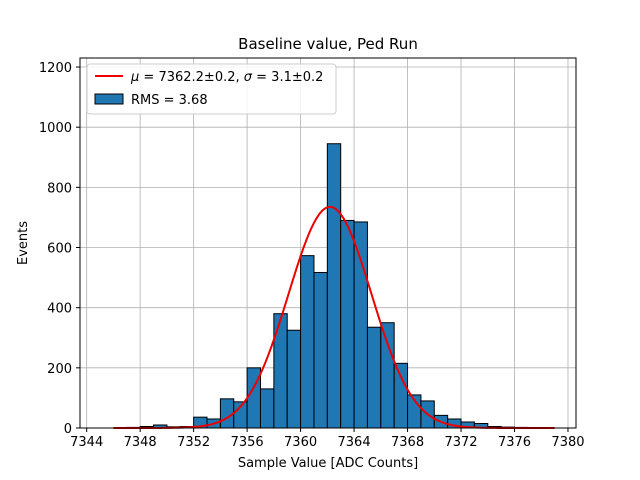 The image size is (640, 480). I want to click on legend-sigma-value: = 3.1±0.2, so click(287, 77).